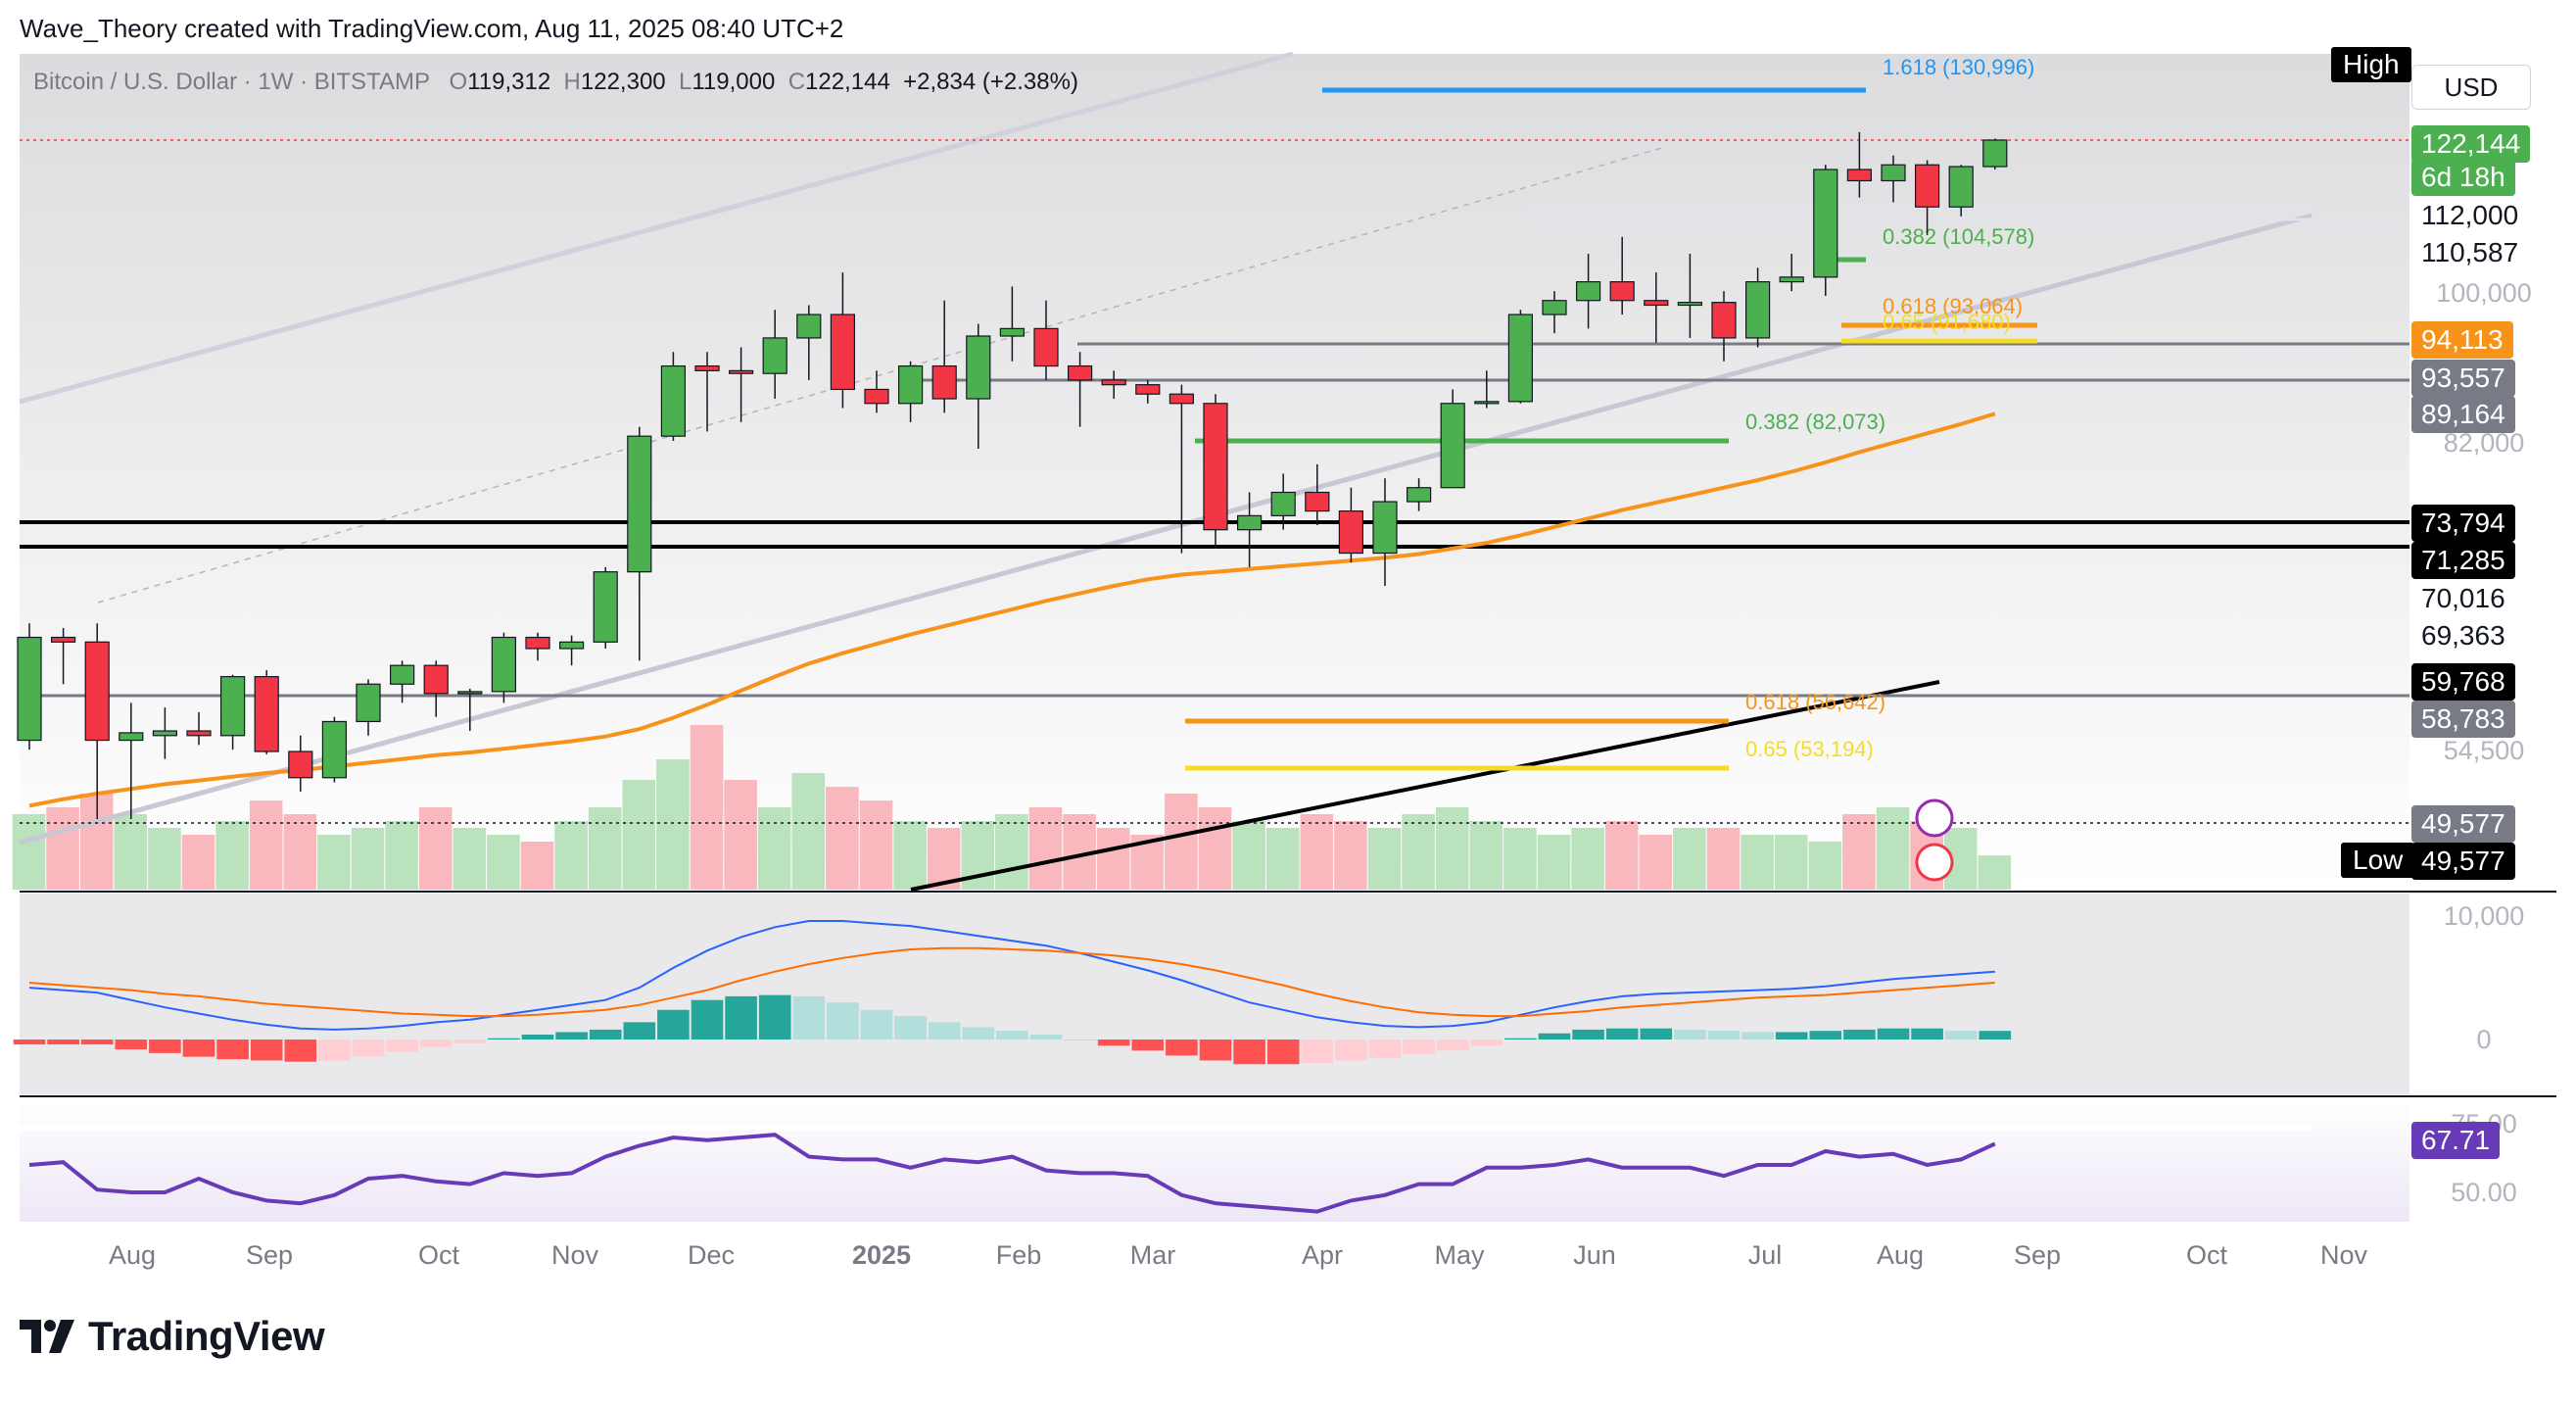  I want to click on currency-label: USD, so click(2472, 87).